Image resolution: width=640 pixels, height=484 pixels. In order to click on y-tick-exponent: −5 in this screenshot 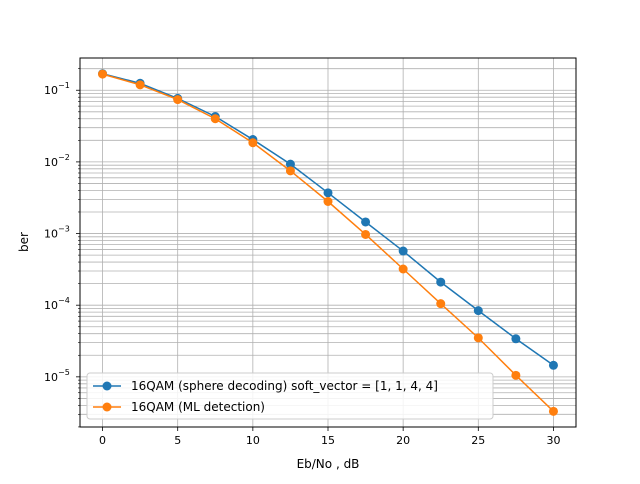, I will do `click(64, 372)`.